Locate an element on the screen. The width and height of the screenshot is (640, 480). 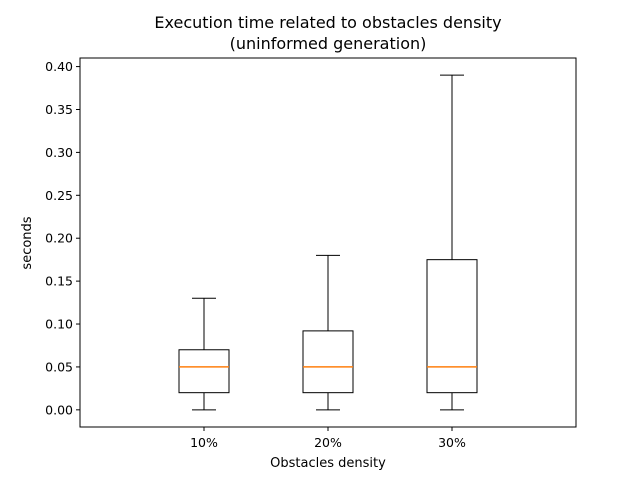
y-tick-label: 0.10 is located at coordinates (59, 324).